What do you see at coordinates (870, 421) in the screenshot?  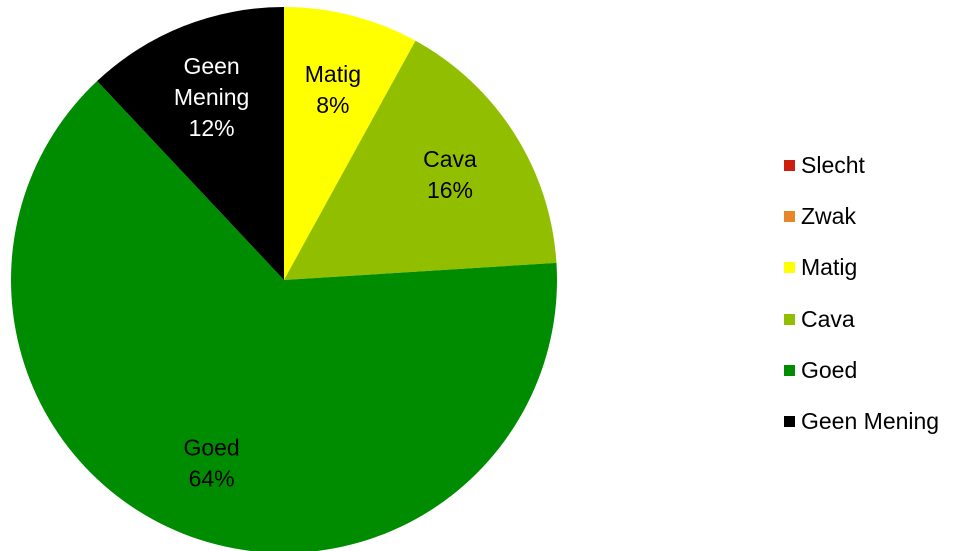 I see `legend-label-geen-mening: Geen Mening` at bounding box center [870, 421].